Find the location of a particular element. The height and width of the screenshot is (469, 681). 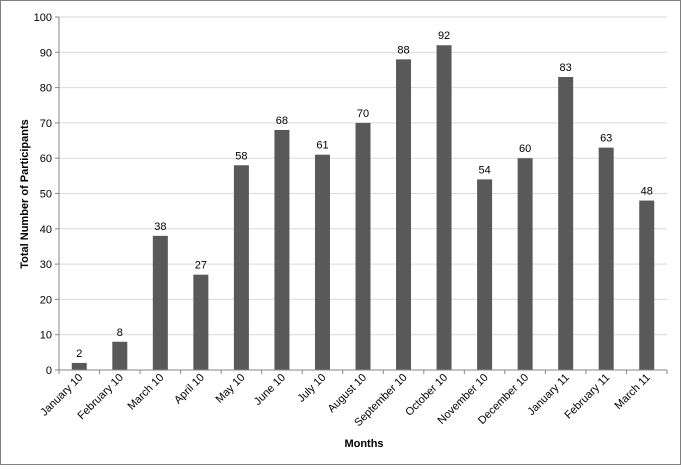

y-tick-labels: 0 10 20 30 40 50 60 70 80 90 100 is located at coordinates (43, 194).